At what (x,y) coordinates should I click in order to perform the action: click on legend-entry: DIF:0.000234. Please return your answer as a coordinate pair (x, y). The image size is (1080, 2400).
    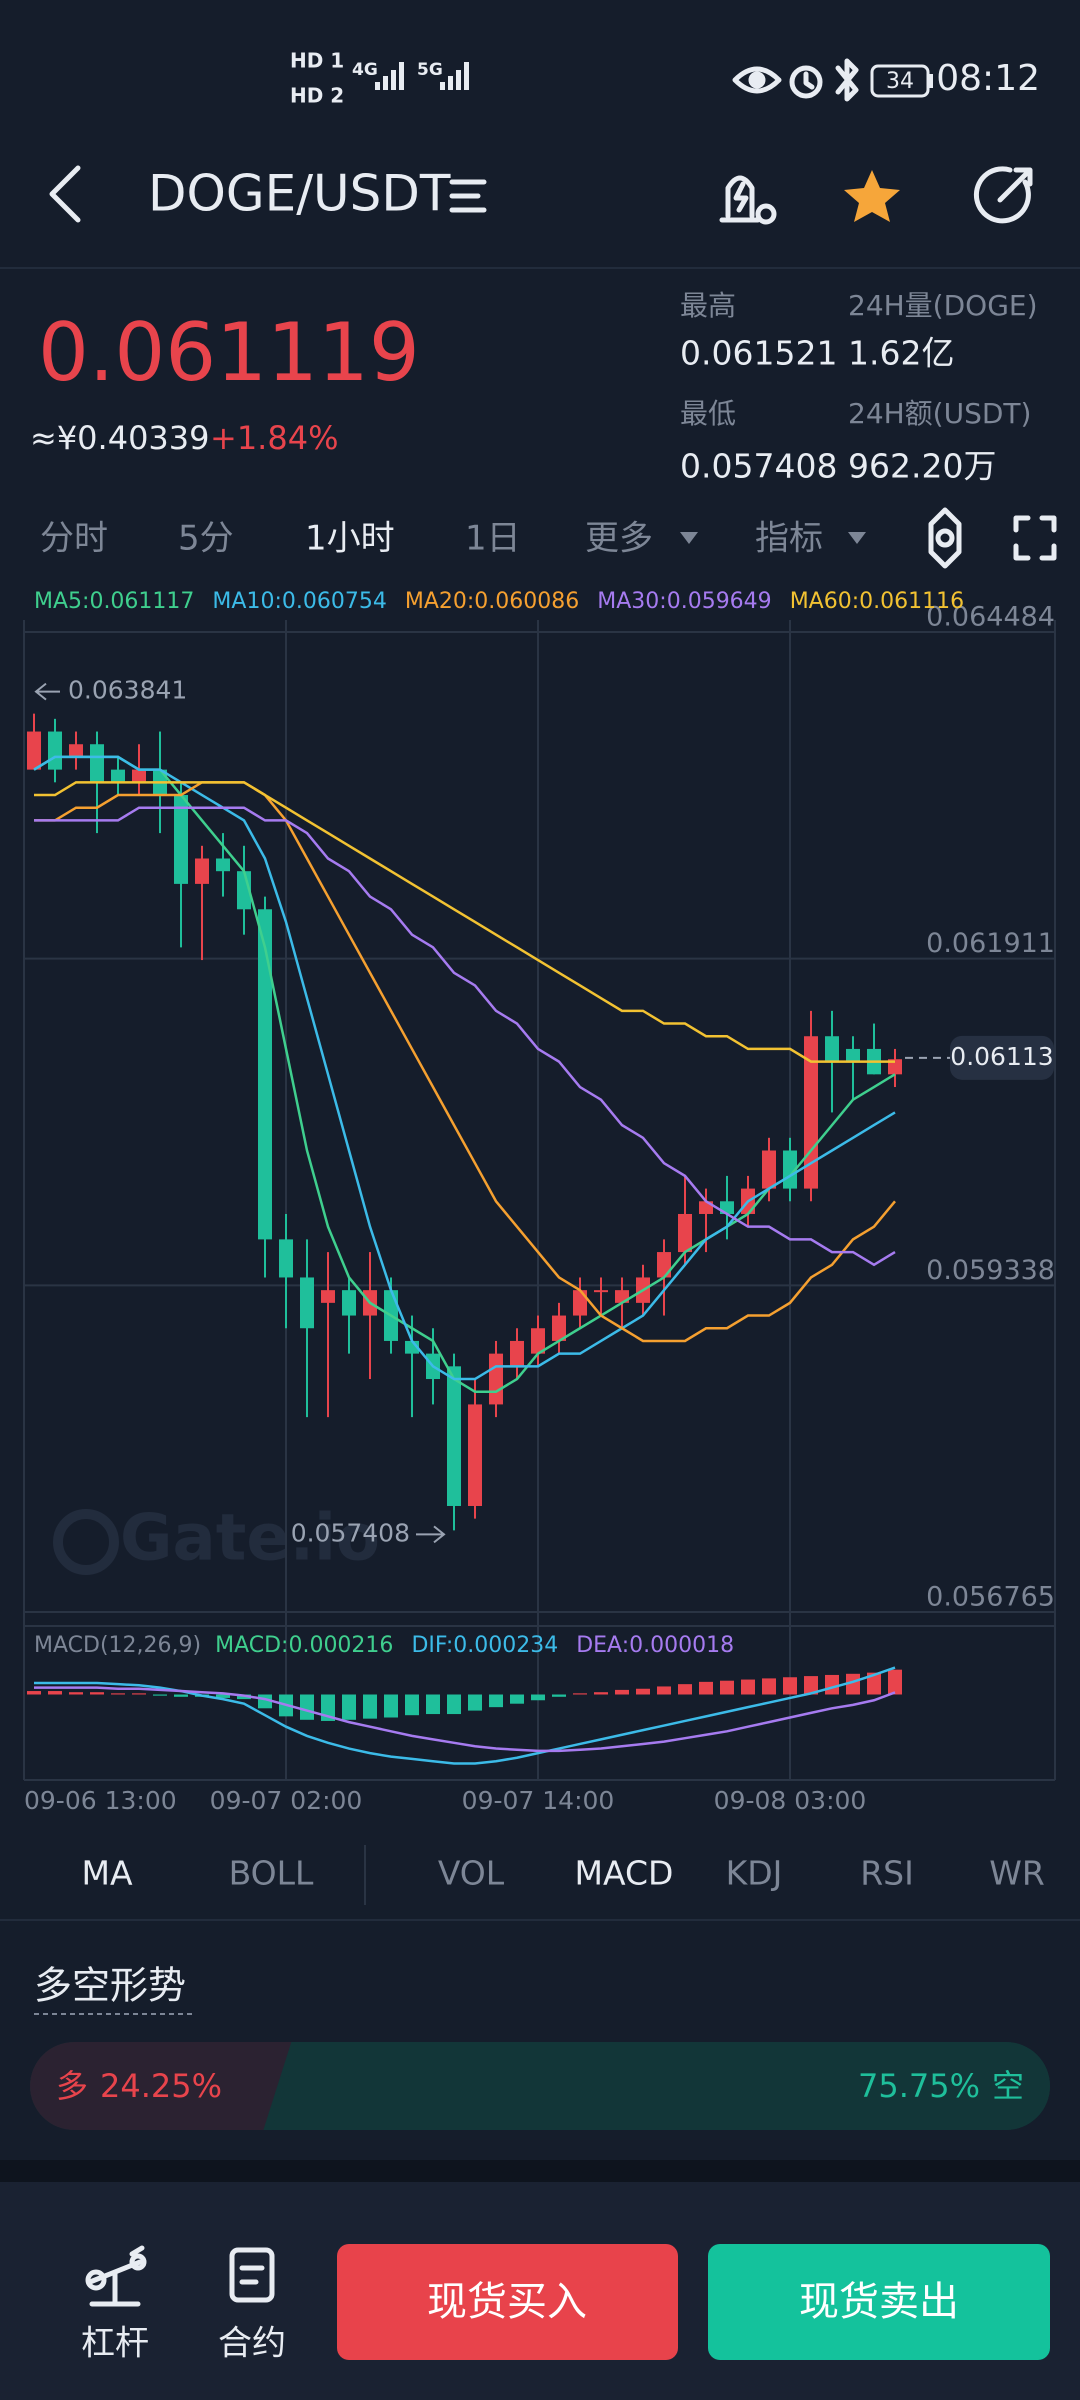
    Looking at the image, I should click on (484, 1645).